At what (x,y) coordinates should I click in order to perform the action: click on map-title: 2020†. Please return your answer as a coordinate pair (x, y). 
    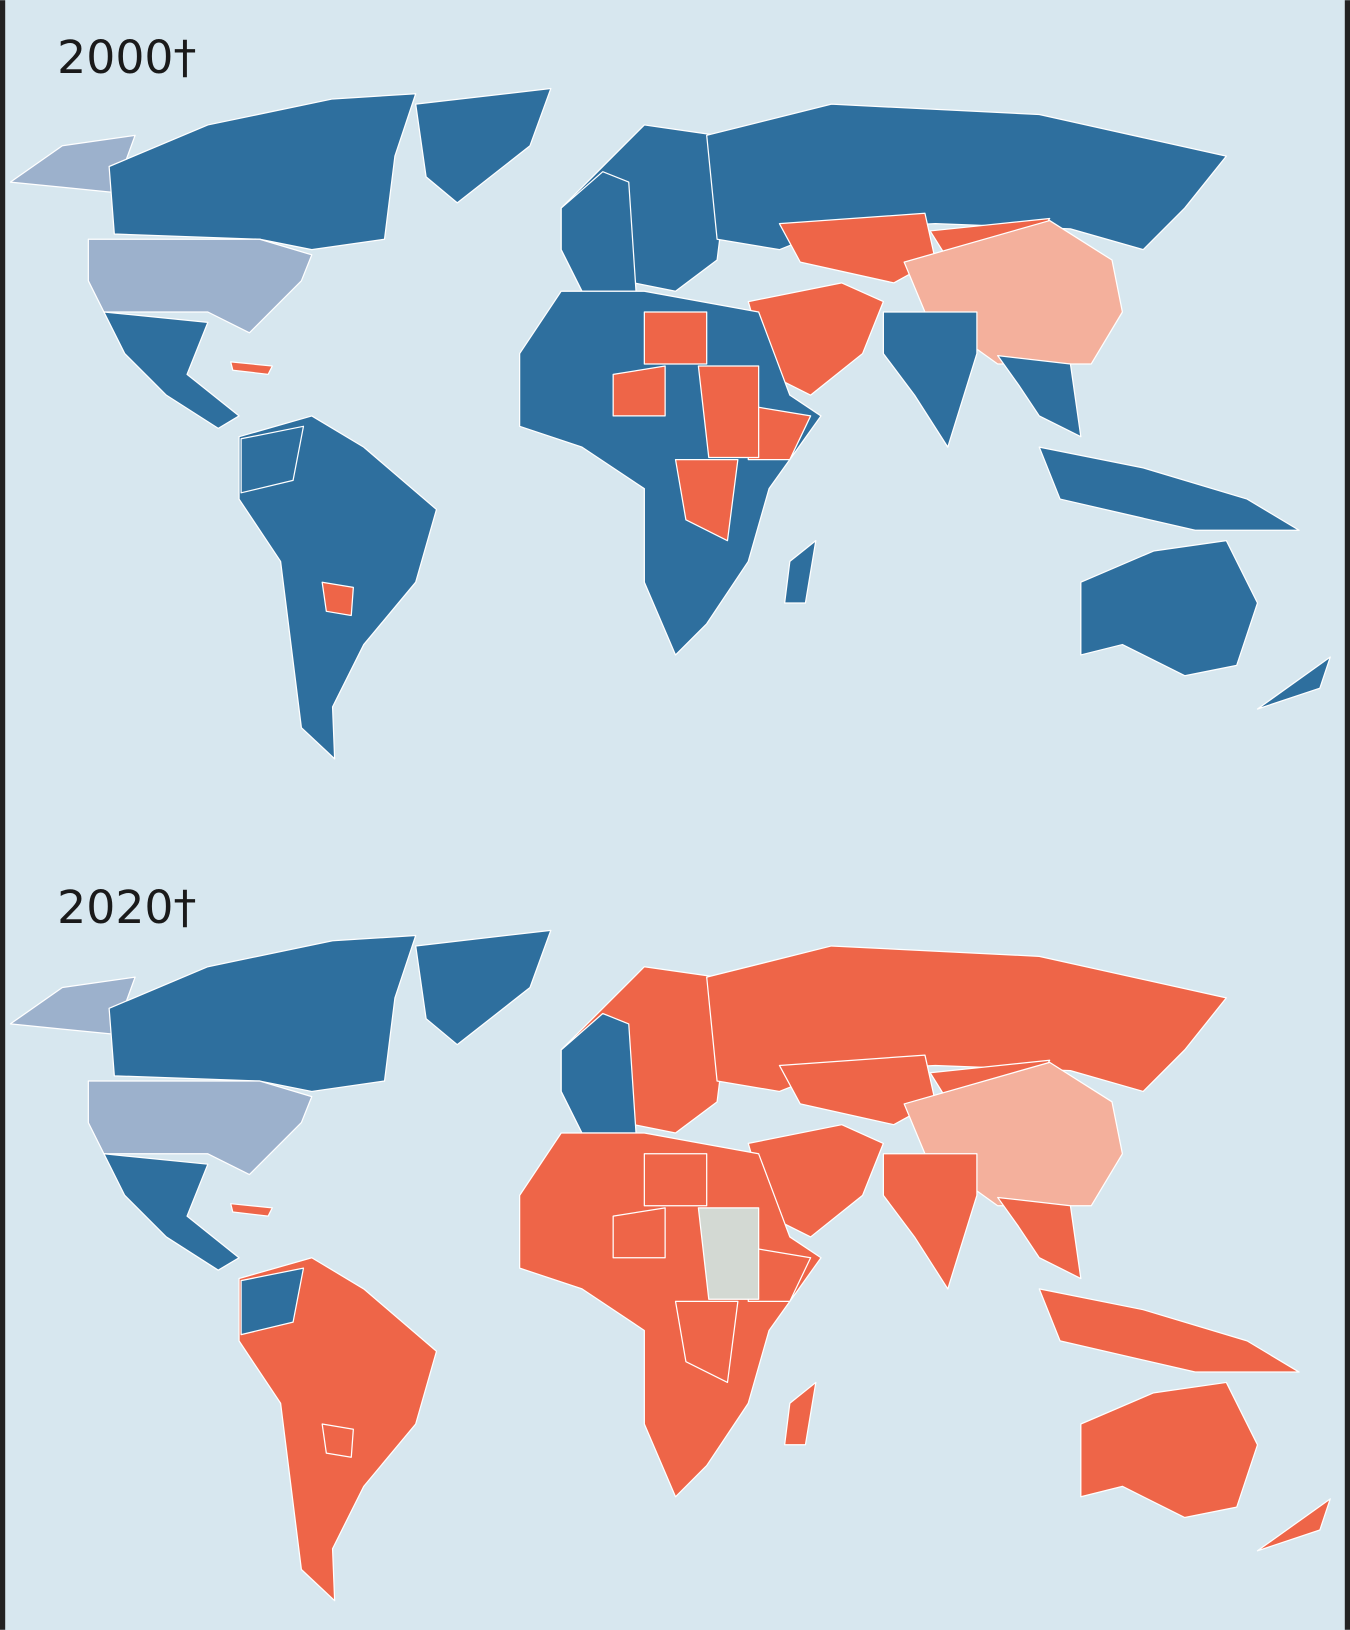
    Looking at the image, I should click on (126, 907).